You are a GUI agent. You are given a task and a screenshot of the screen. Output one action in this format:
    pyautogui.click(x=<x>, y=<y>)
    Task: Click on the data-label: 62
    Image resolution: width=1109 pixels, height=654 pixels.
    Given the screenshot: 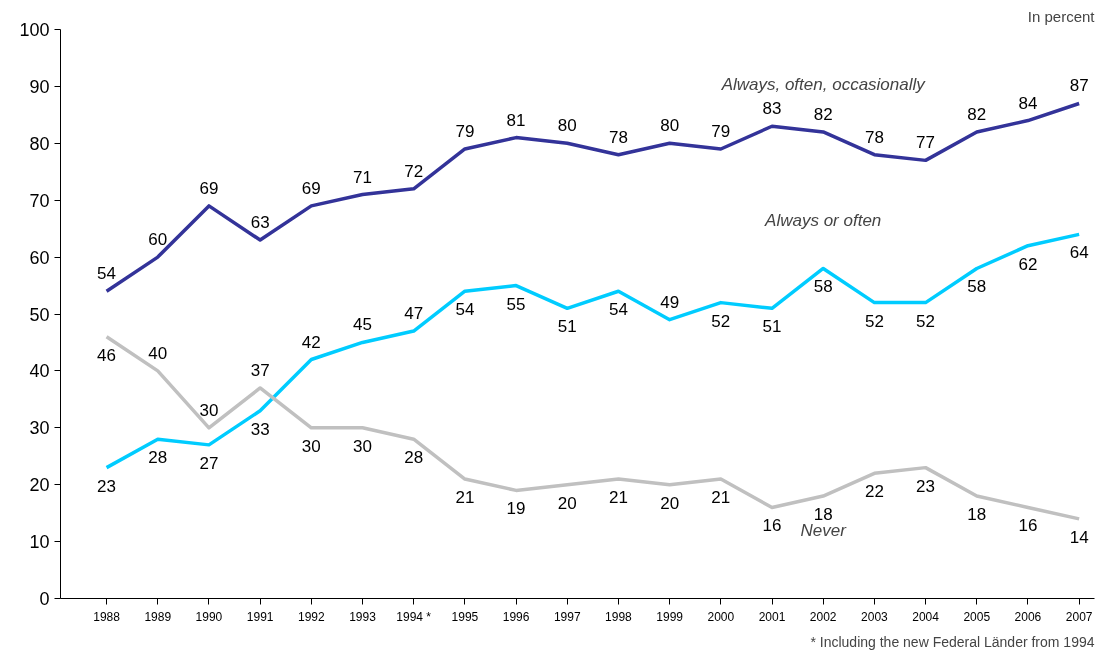 What is the action you would take?
    pyautogui.click(x=1028, y=264)
    